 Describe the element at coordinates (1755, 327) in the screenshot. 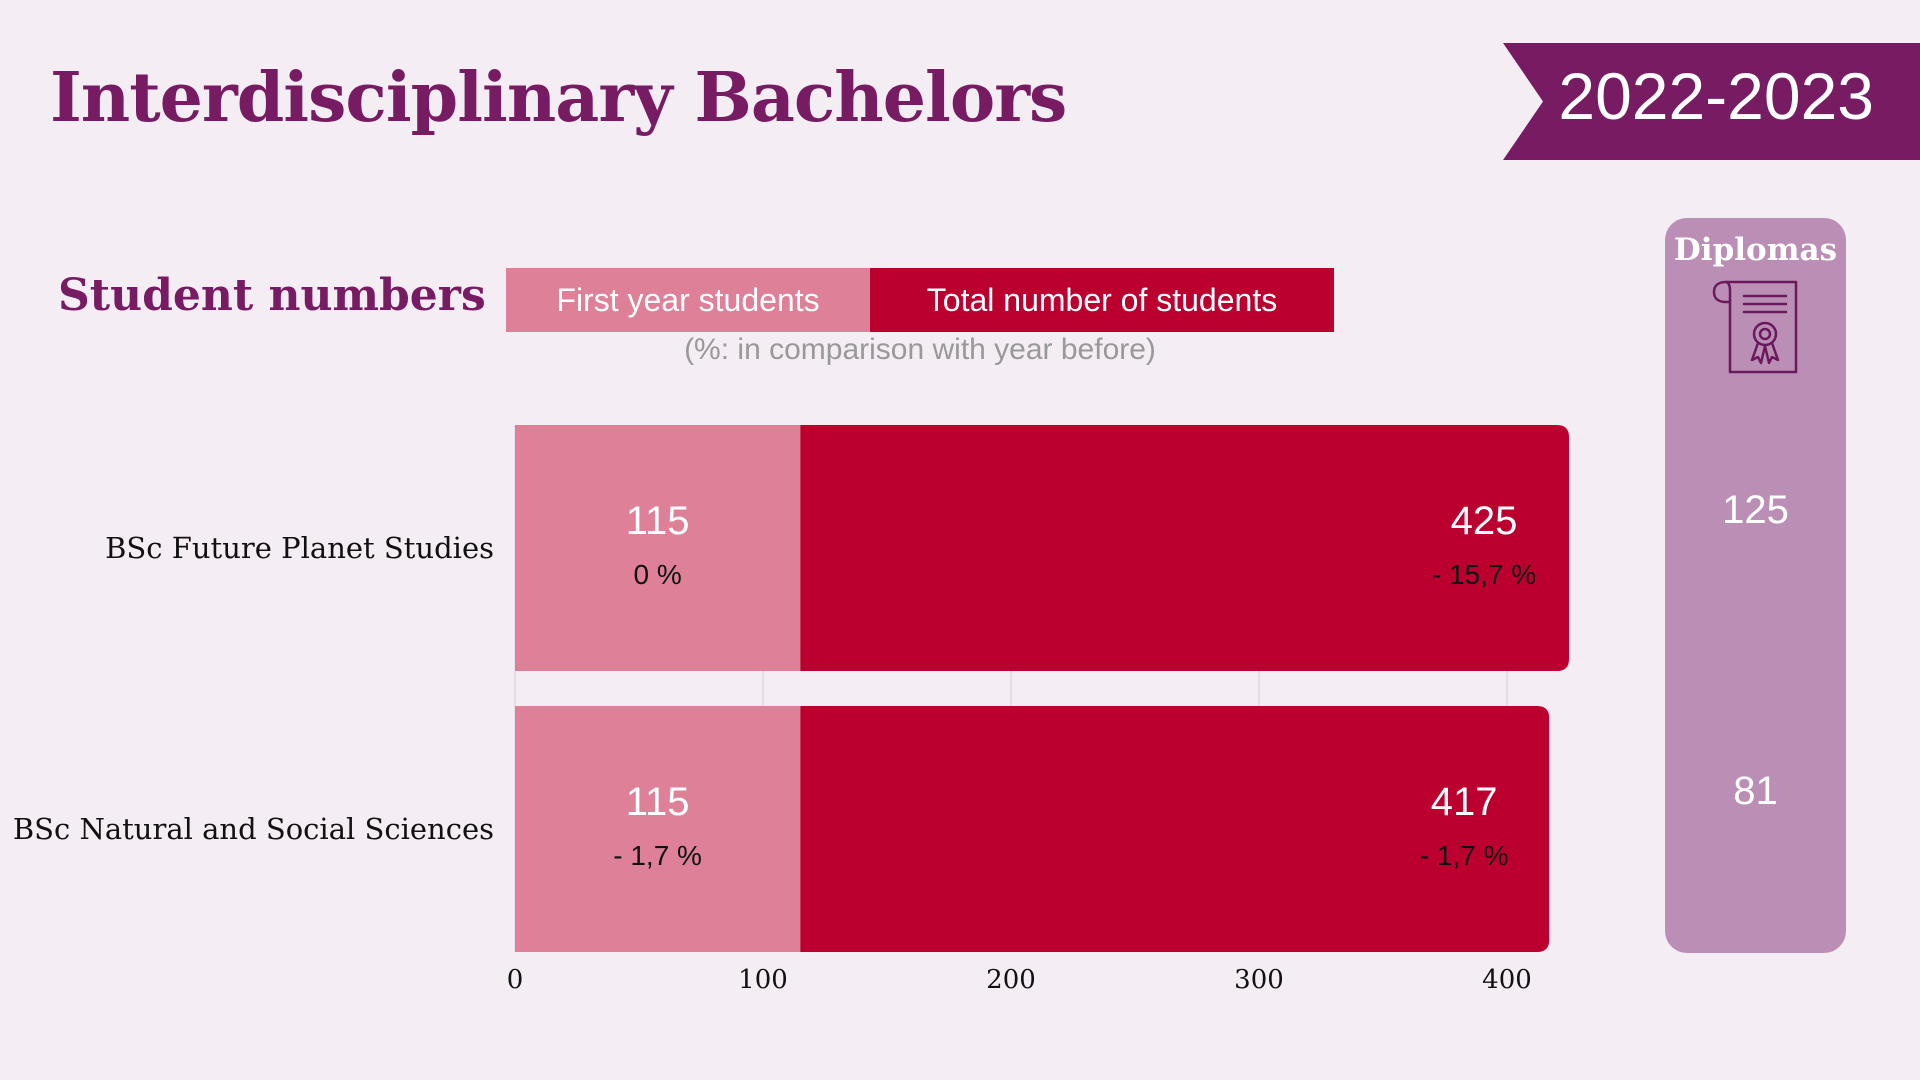

I see `diploma-certificate-icon` at that location.